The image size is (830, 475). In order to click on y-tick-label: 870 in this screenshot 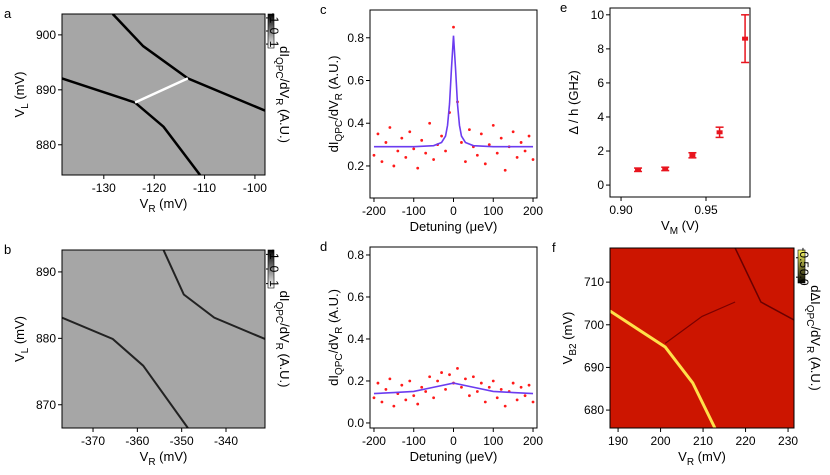, I will do `click(46, 405)`.